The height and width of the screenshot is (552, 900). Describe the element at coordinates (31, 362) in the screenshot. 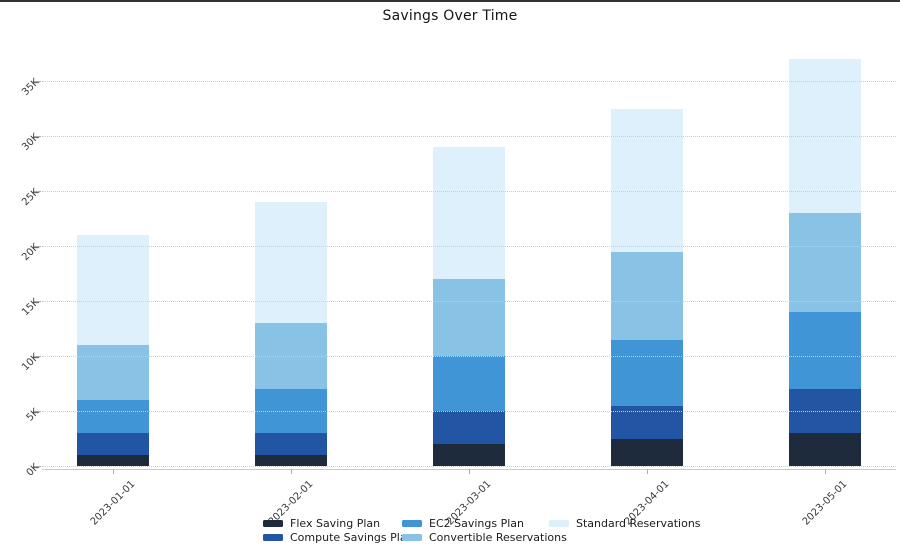

I see `y-axis-tick-label: 10K` at that location.